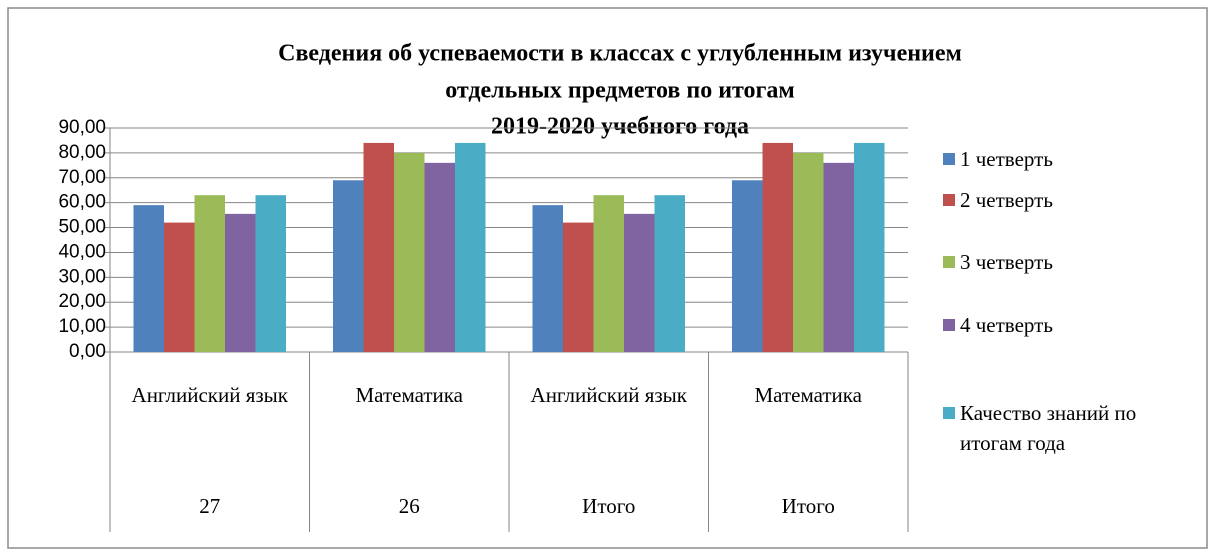 This screenshot has height=558, width=1215. I want to click on y-tick-label: 80,00, so click(82, 152).